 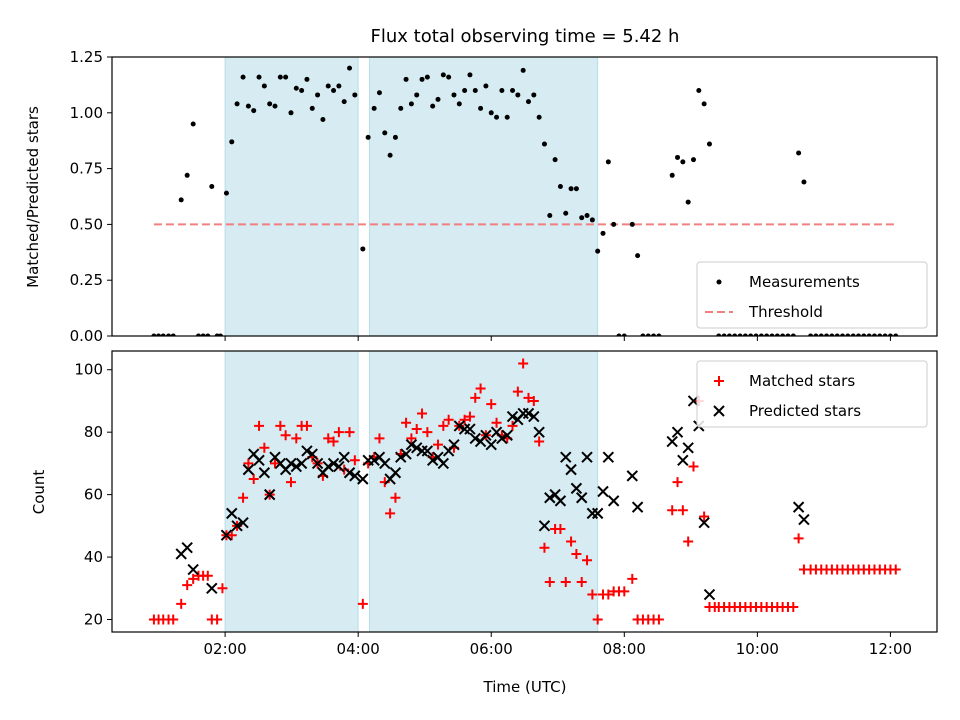 What do you see at coordinates (86, 57) in the screenshot?
I see `y-tick-label: 1.25` at bounding box center [86, 57].